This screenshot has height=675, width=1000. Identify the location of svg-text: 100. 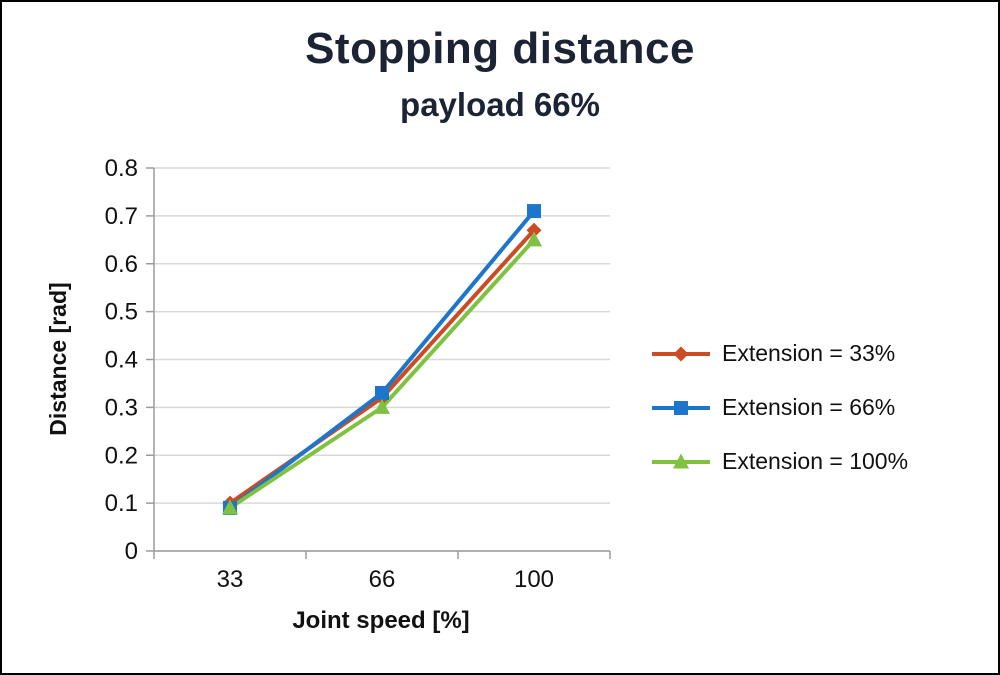
(534, 579).